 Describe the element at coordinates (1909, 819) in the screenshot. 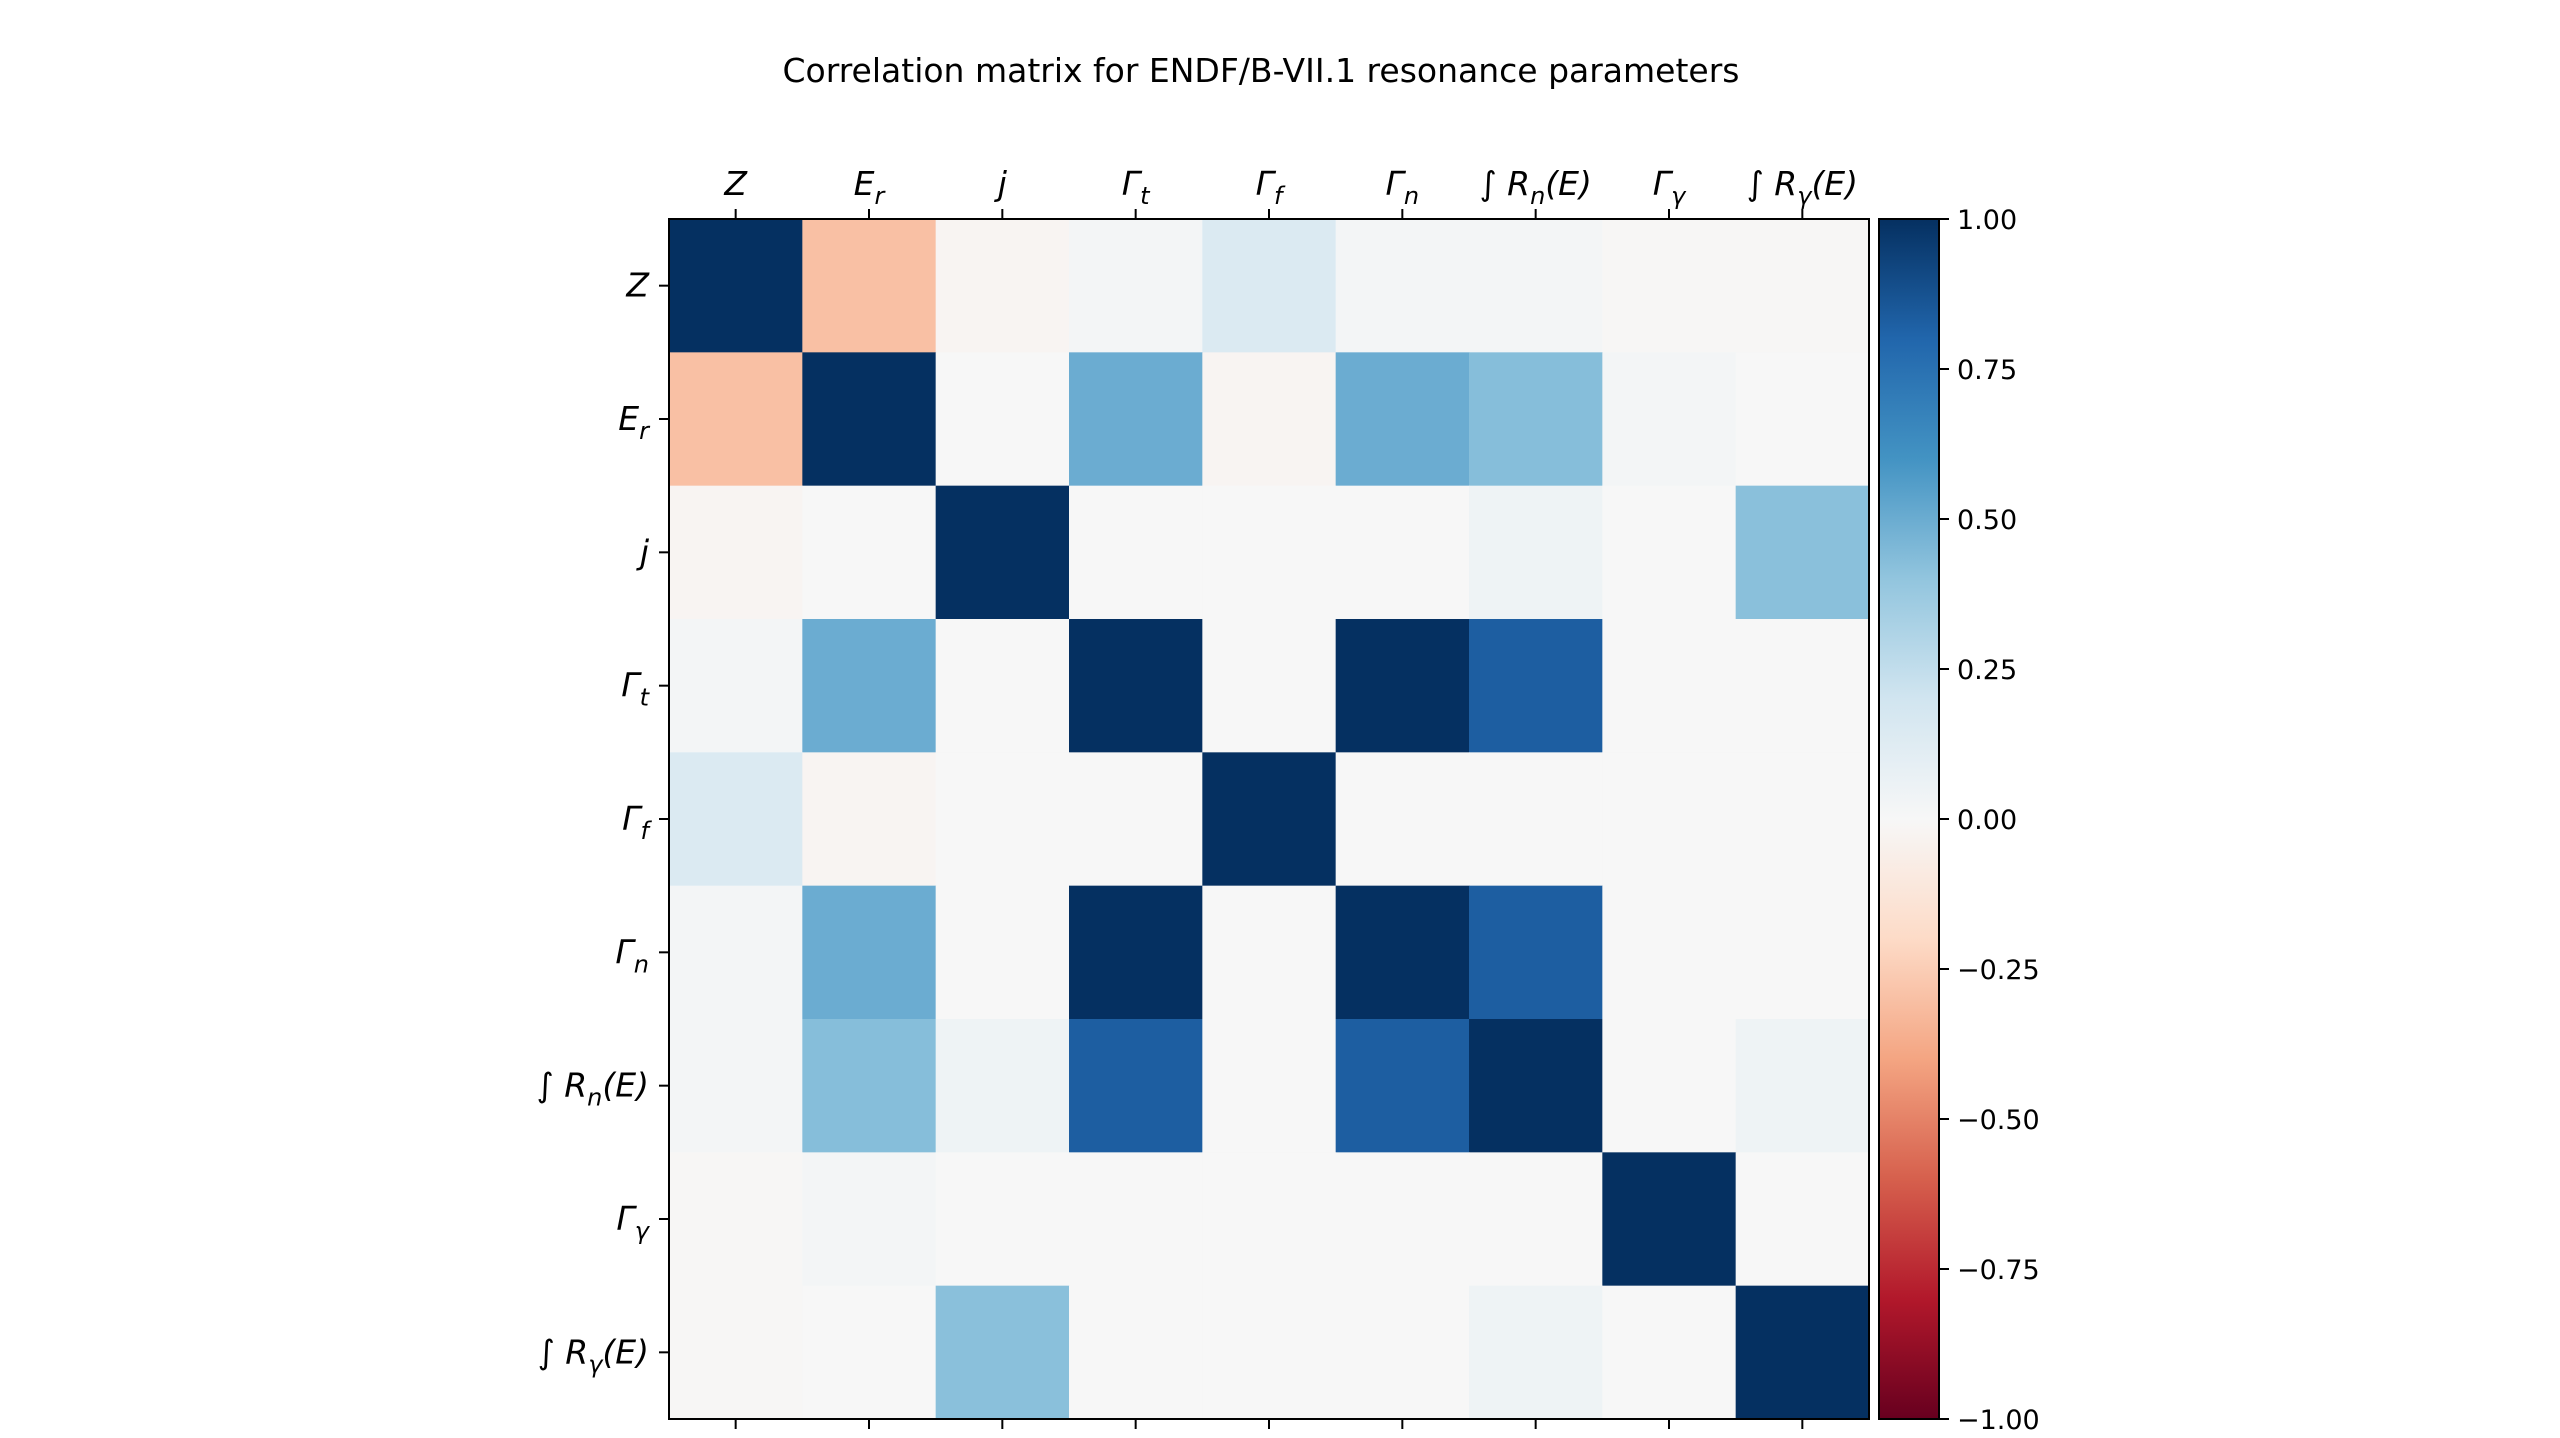

I see `colorbar` at that location.